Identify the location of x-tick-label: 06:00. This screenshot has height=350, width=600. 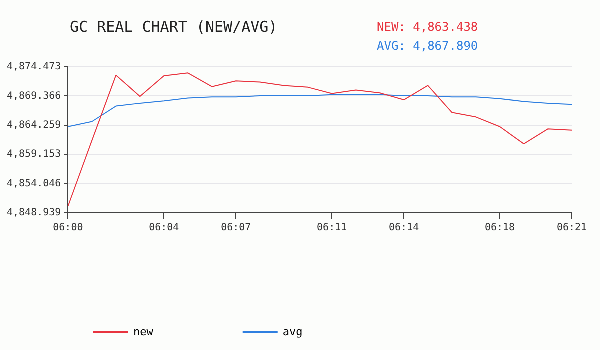
(68, 228).